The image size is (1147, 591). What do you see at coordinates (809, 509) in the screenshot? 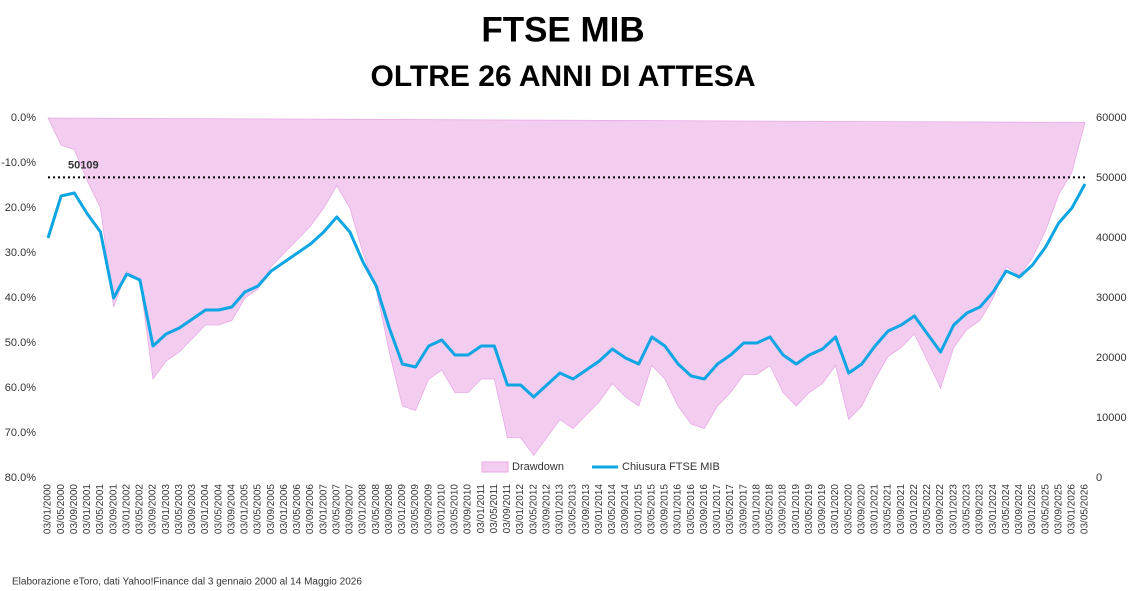
I see `x-tick-label: 03/05/2019` at bounding box center [809, 509].